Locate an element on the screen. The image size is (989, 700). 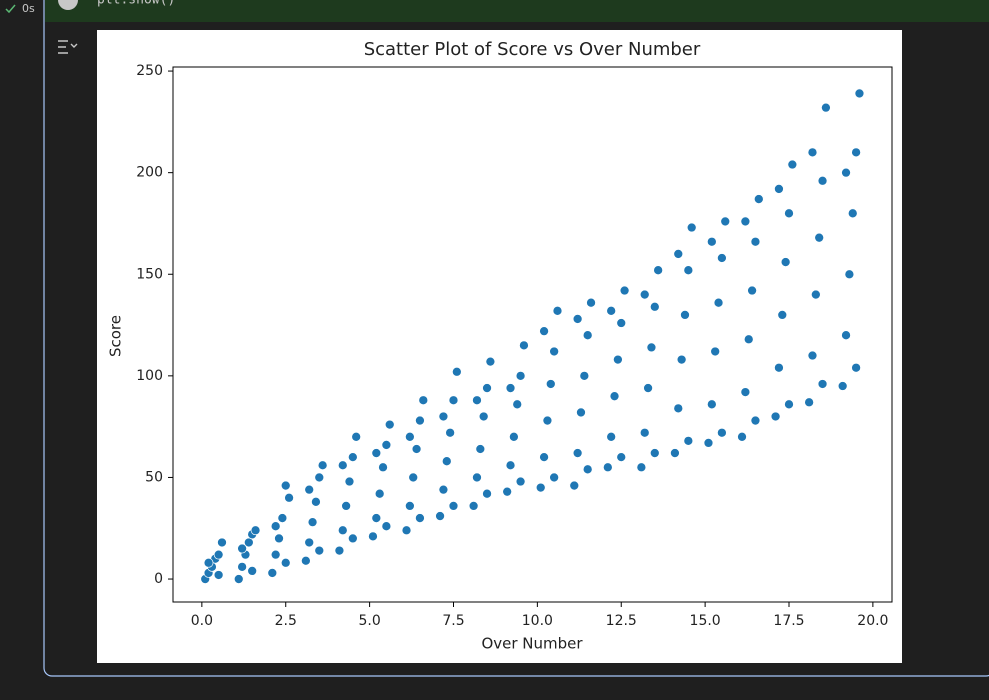
x-tick-label: 2.5 is located at coordinates (286, 621).